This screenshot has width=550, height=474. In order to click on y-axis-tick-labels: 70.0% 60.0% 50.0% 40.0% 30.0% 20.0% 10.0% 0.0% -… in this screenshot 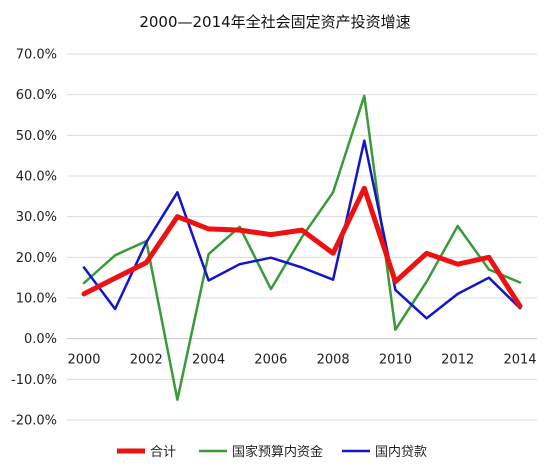, I will do `click(34, 238)`.